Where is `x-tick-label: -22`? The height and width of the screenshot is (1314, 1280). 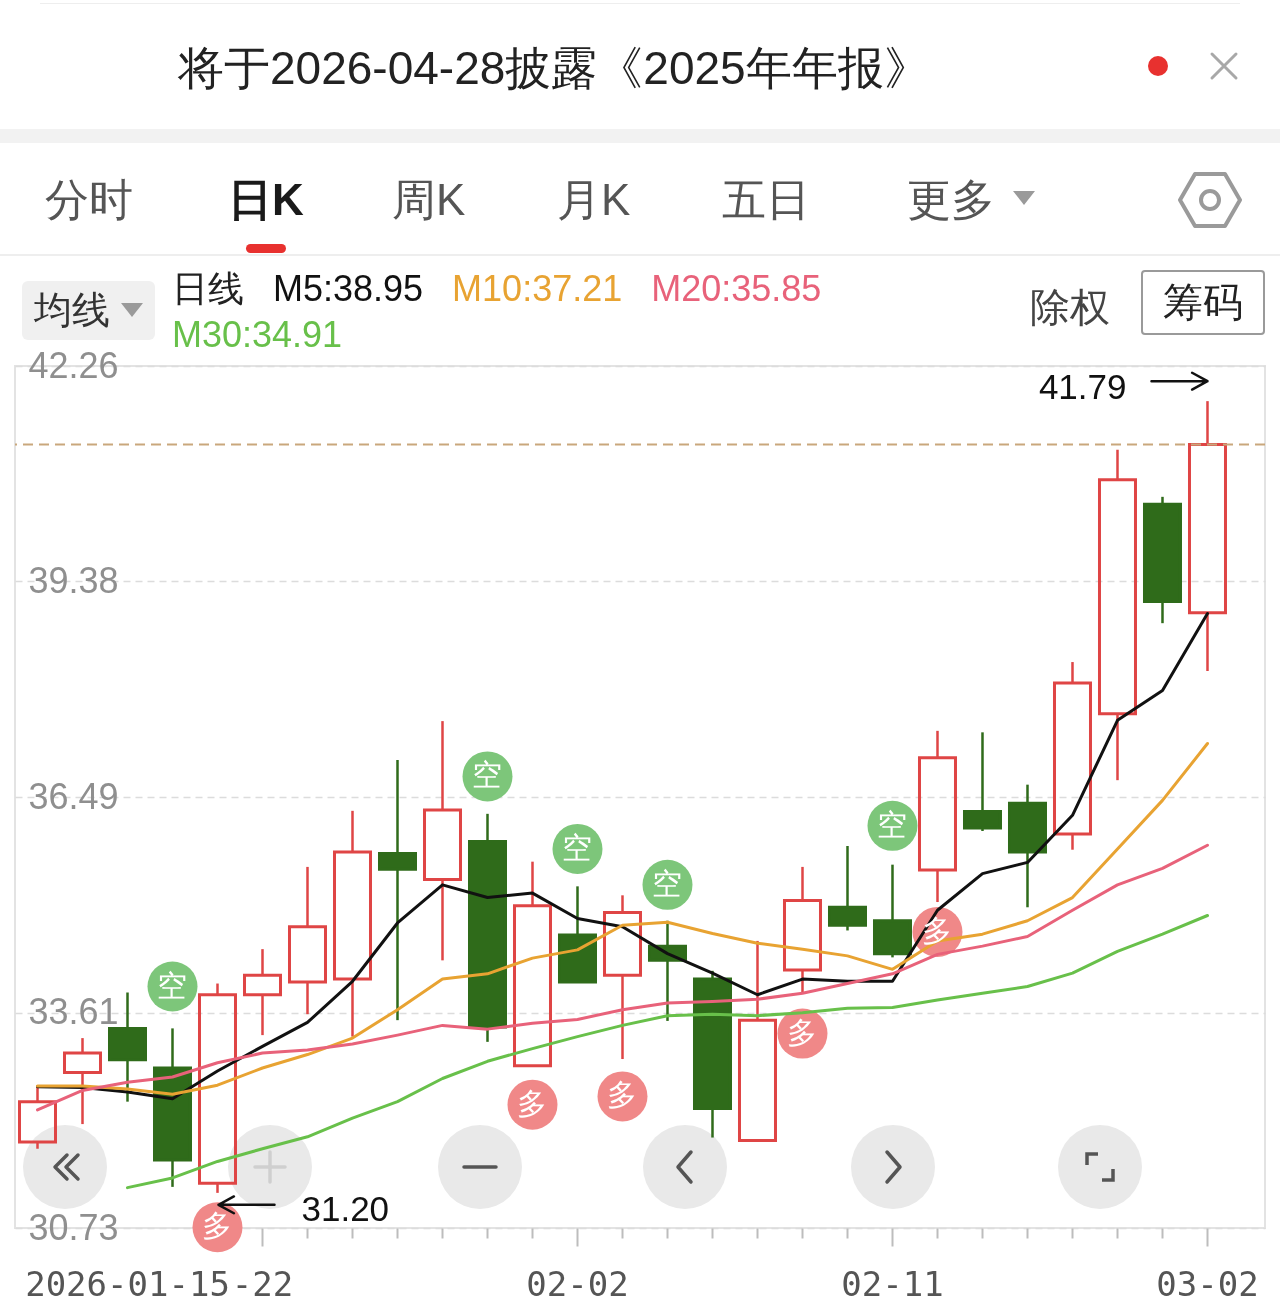 x-tick-label: -22 is located at coordinates (262, 1283).